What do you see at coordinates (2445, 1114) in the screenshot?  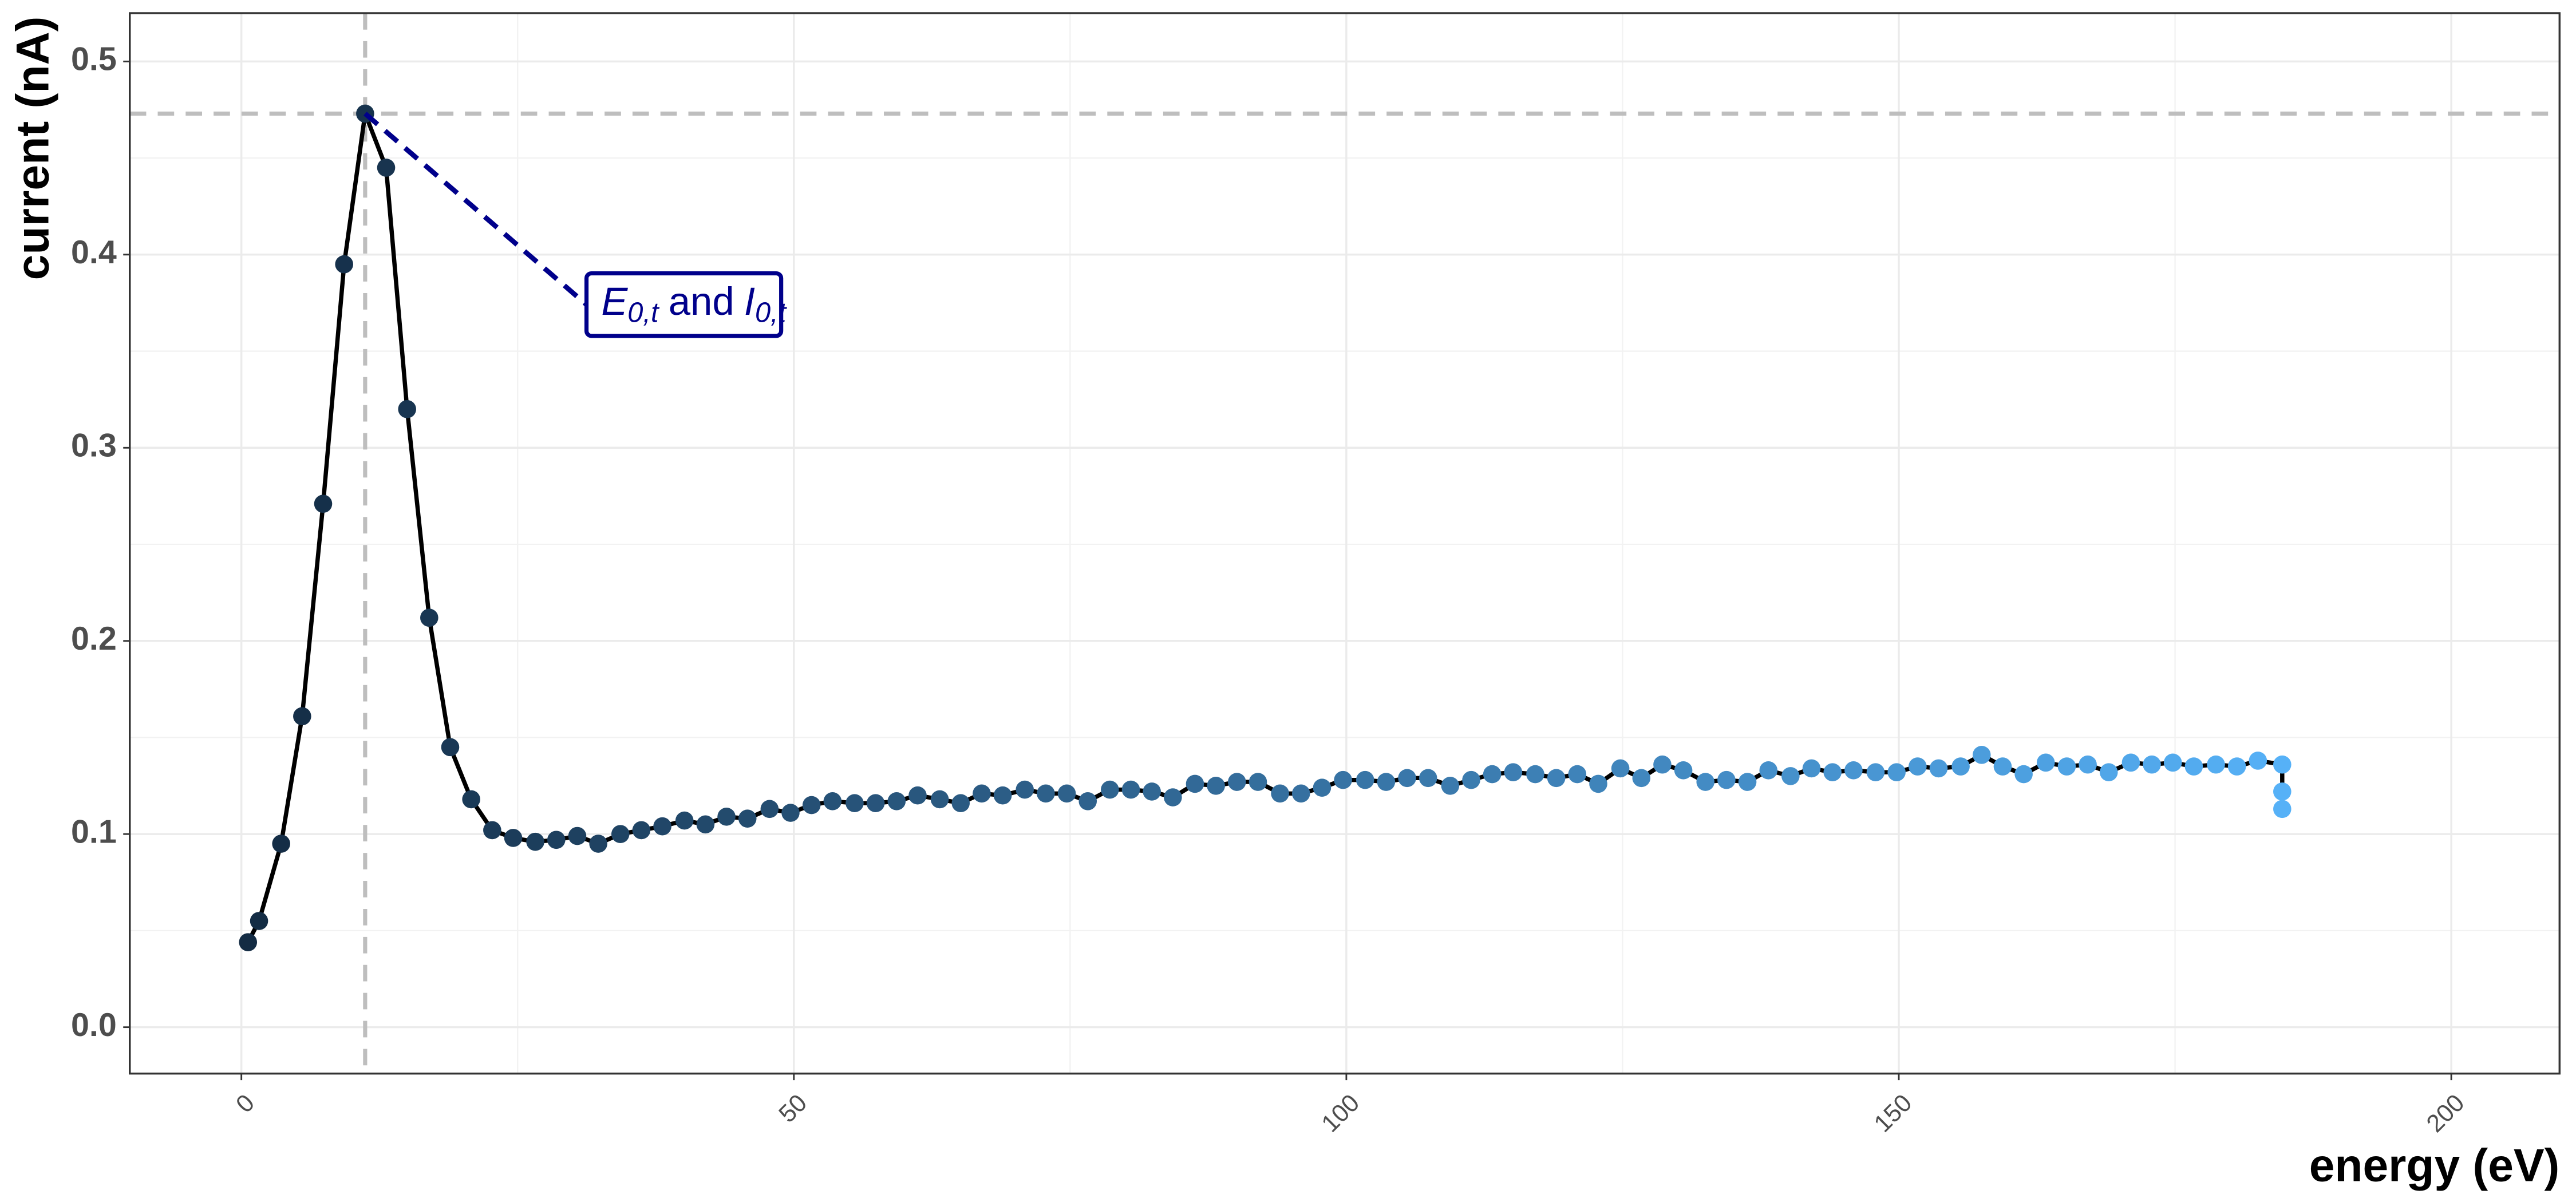 I see `x-tick-label: 200` at bounding box center [2445, 1114].